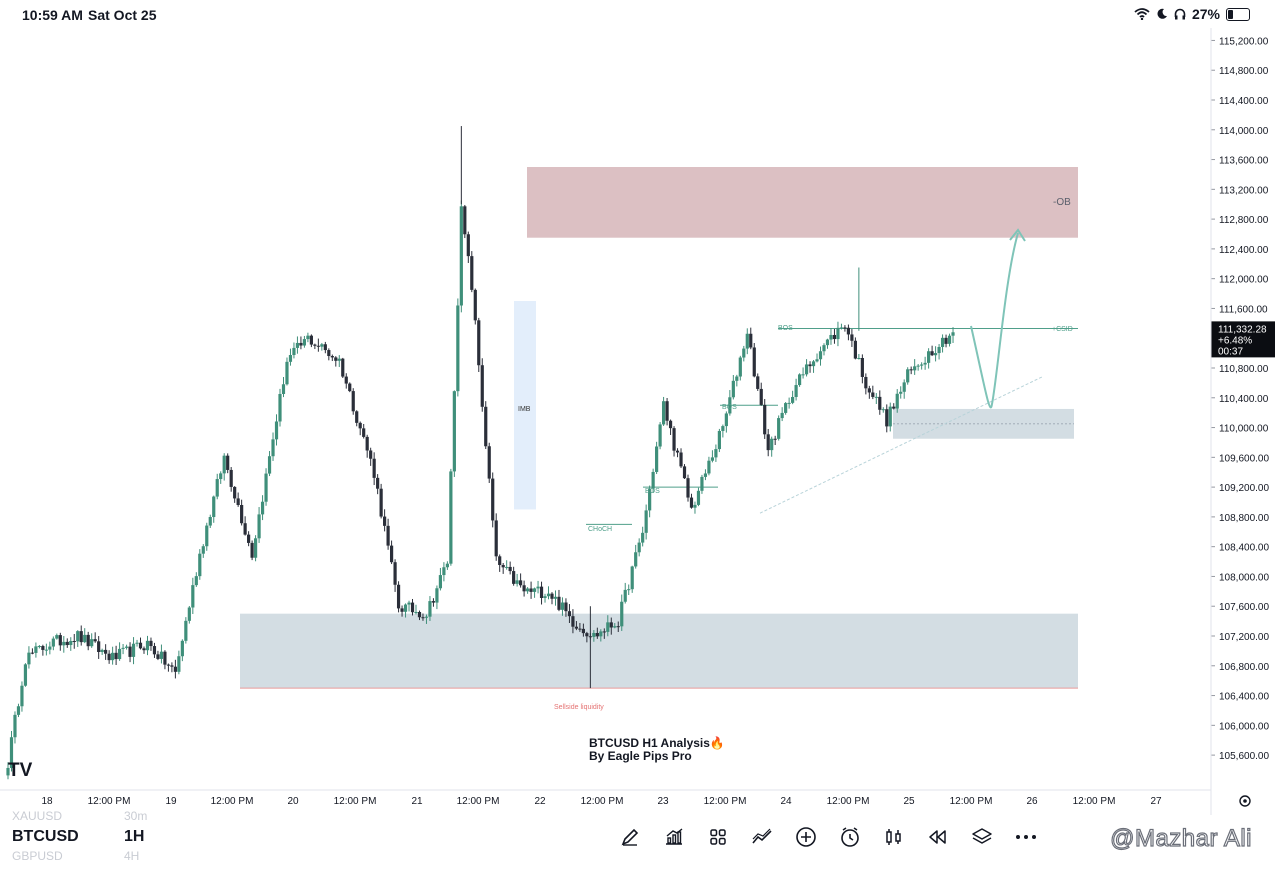 The height and width of the screenshot is (882, 1280). I want to click on x-tick-label: 24, so click(786, 801).